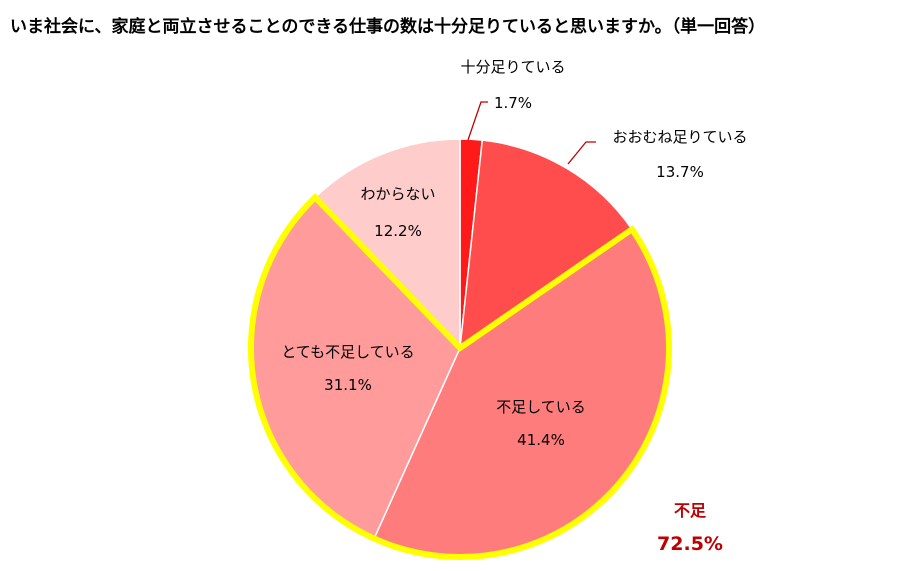 The width and height of the screenshot is (916, 571). Describe the element at coordinates (387, 244) in the screenshot. I see `pie-slice-dont-know` at that location.